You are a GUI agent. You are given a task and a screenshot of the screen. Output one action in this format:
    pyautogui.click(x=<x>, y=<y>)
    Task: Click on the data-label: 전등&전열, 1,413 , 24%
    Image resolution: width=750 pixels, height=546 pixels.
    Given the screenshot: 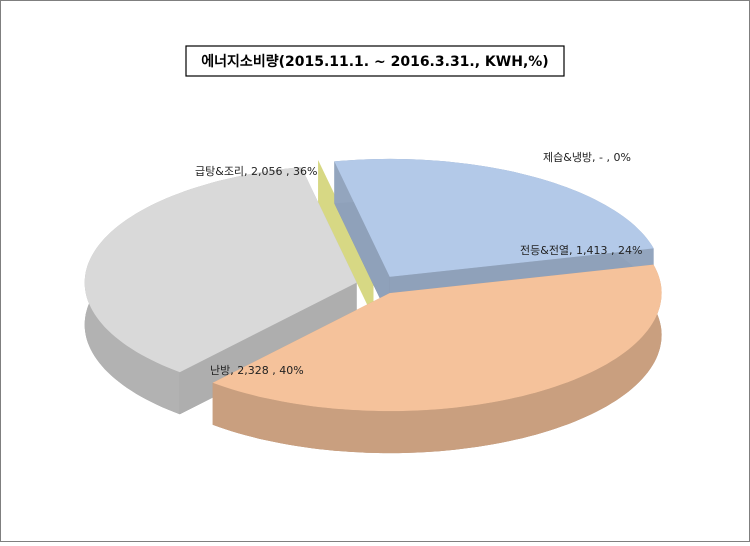 What is the action you would take?
    pyautogui.click(x=581, y=250)
    